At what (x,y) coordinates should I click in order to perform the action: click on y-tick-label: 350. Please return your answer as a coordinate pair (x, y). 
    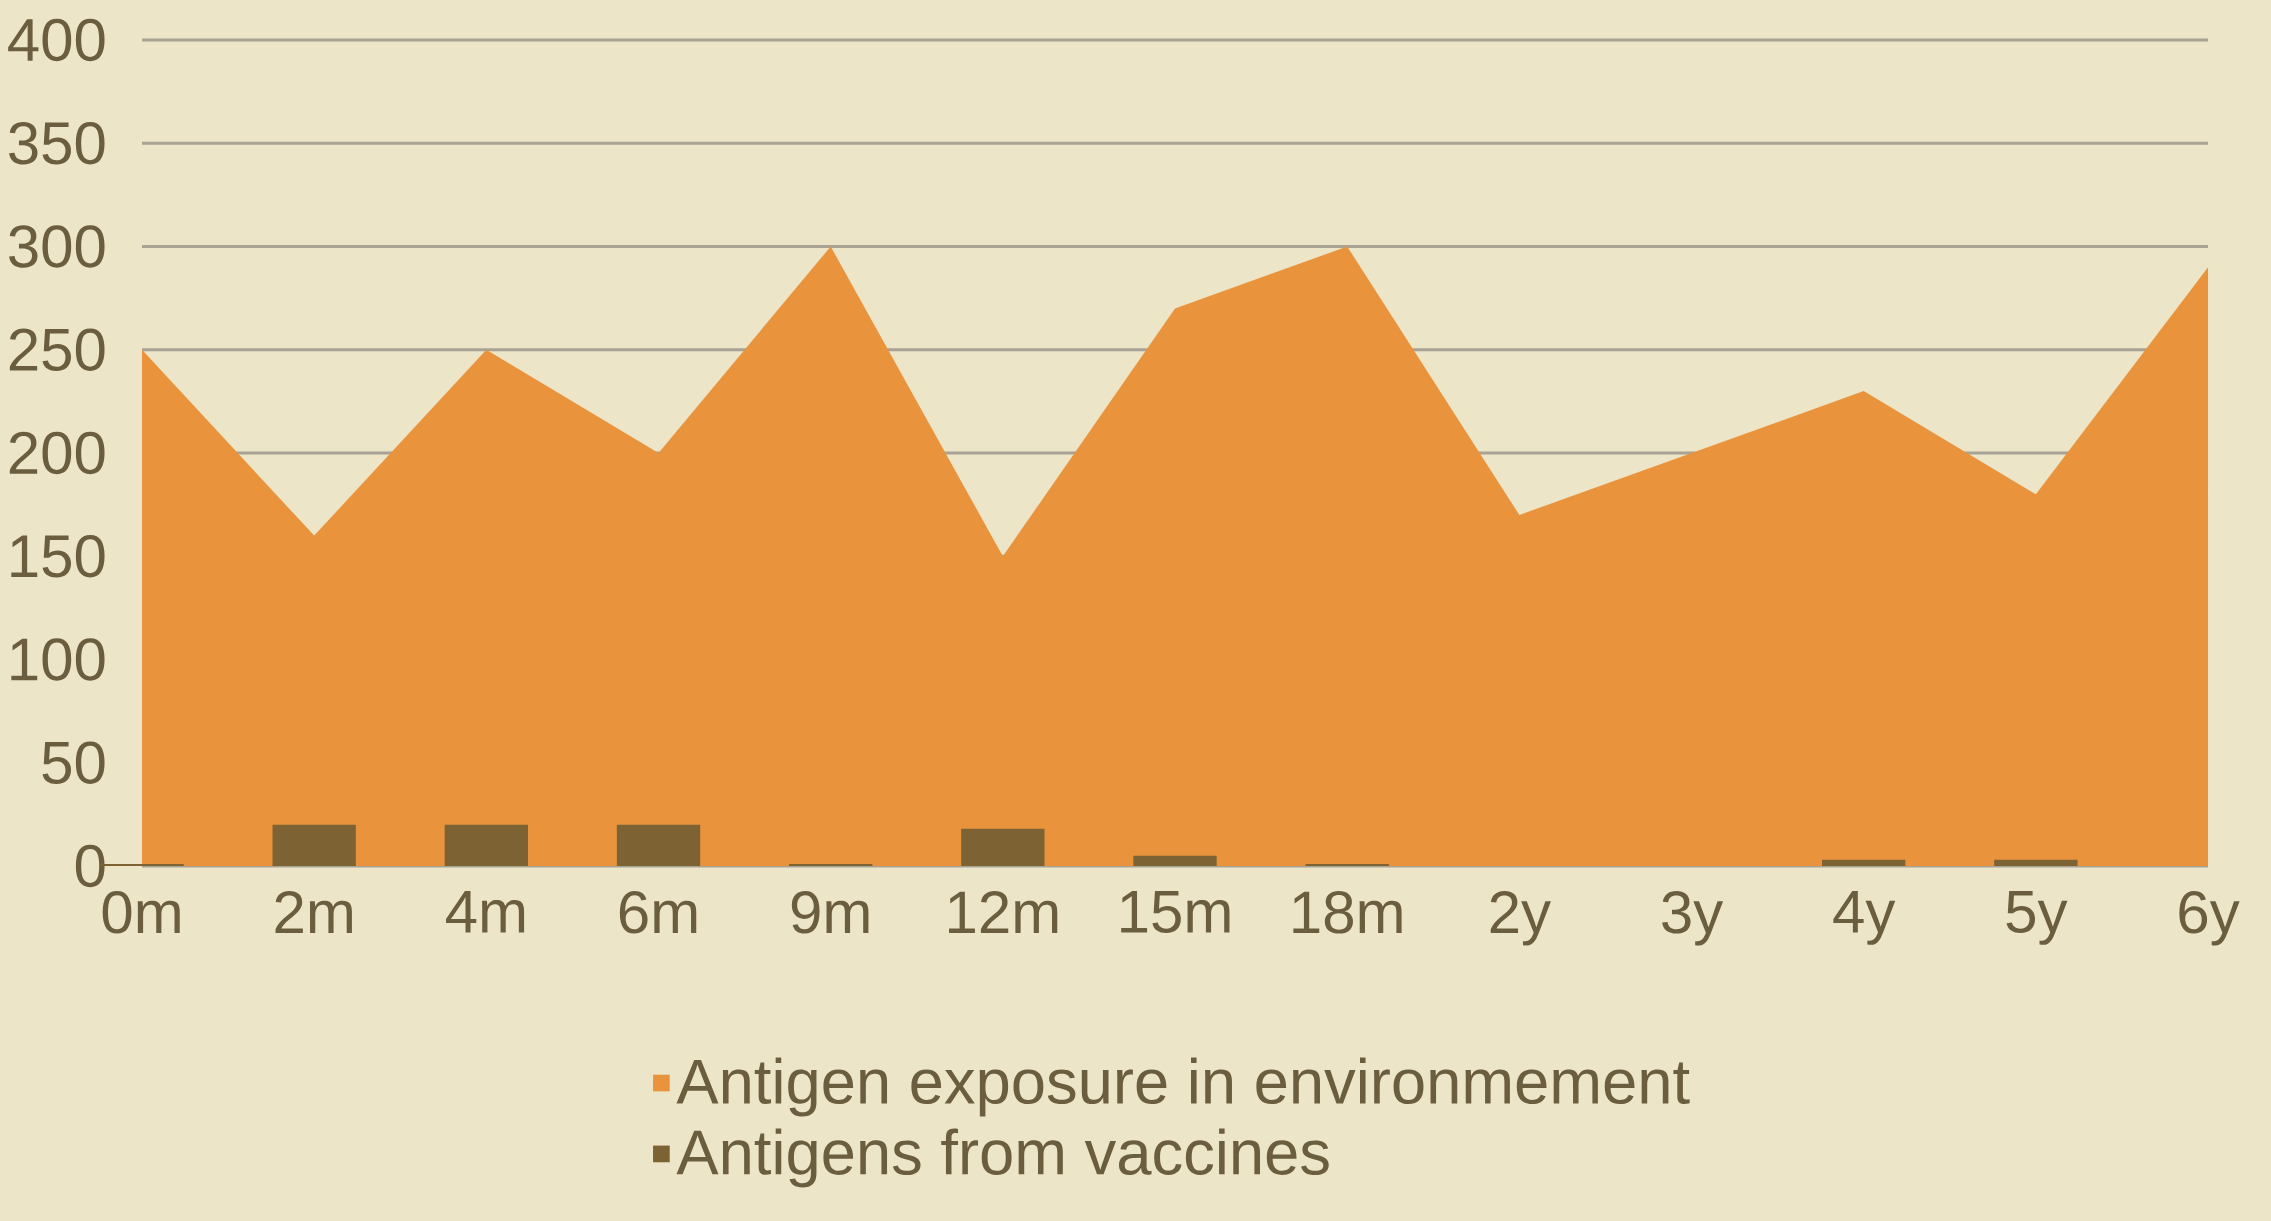
    Looking at the image, I should click on (57, 143).